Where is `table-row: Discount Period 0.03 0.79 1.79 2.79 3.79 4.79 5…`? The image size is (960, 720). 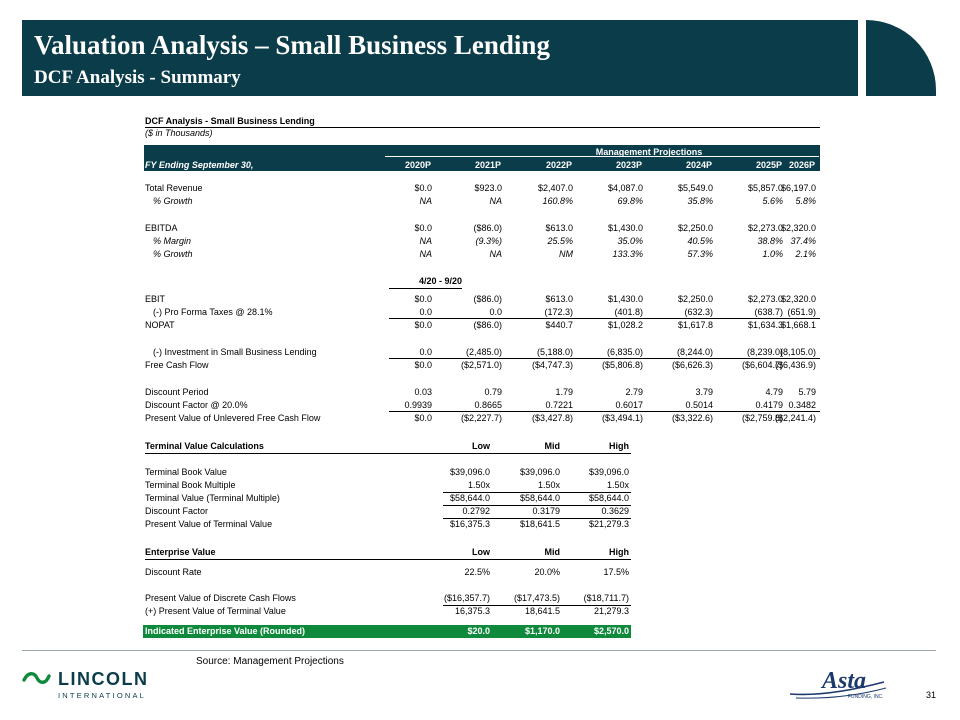 table-row: Discount Period 0.03 0.79 1.79 2.79 3.79 4.79 5… is located at coordinates (482, 392).